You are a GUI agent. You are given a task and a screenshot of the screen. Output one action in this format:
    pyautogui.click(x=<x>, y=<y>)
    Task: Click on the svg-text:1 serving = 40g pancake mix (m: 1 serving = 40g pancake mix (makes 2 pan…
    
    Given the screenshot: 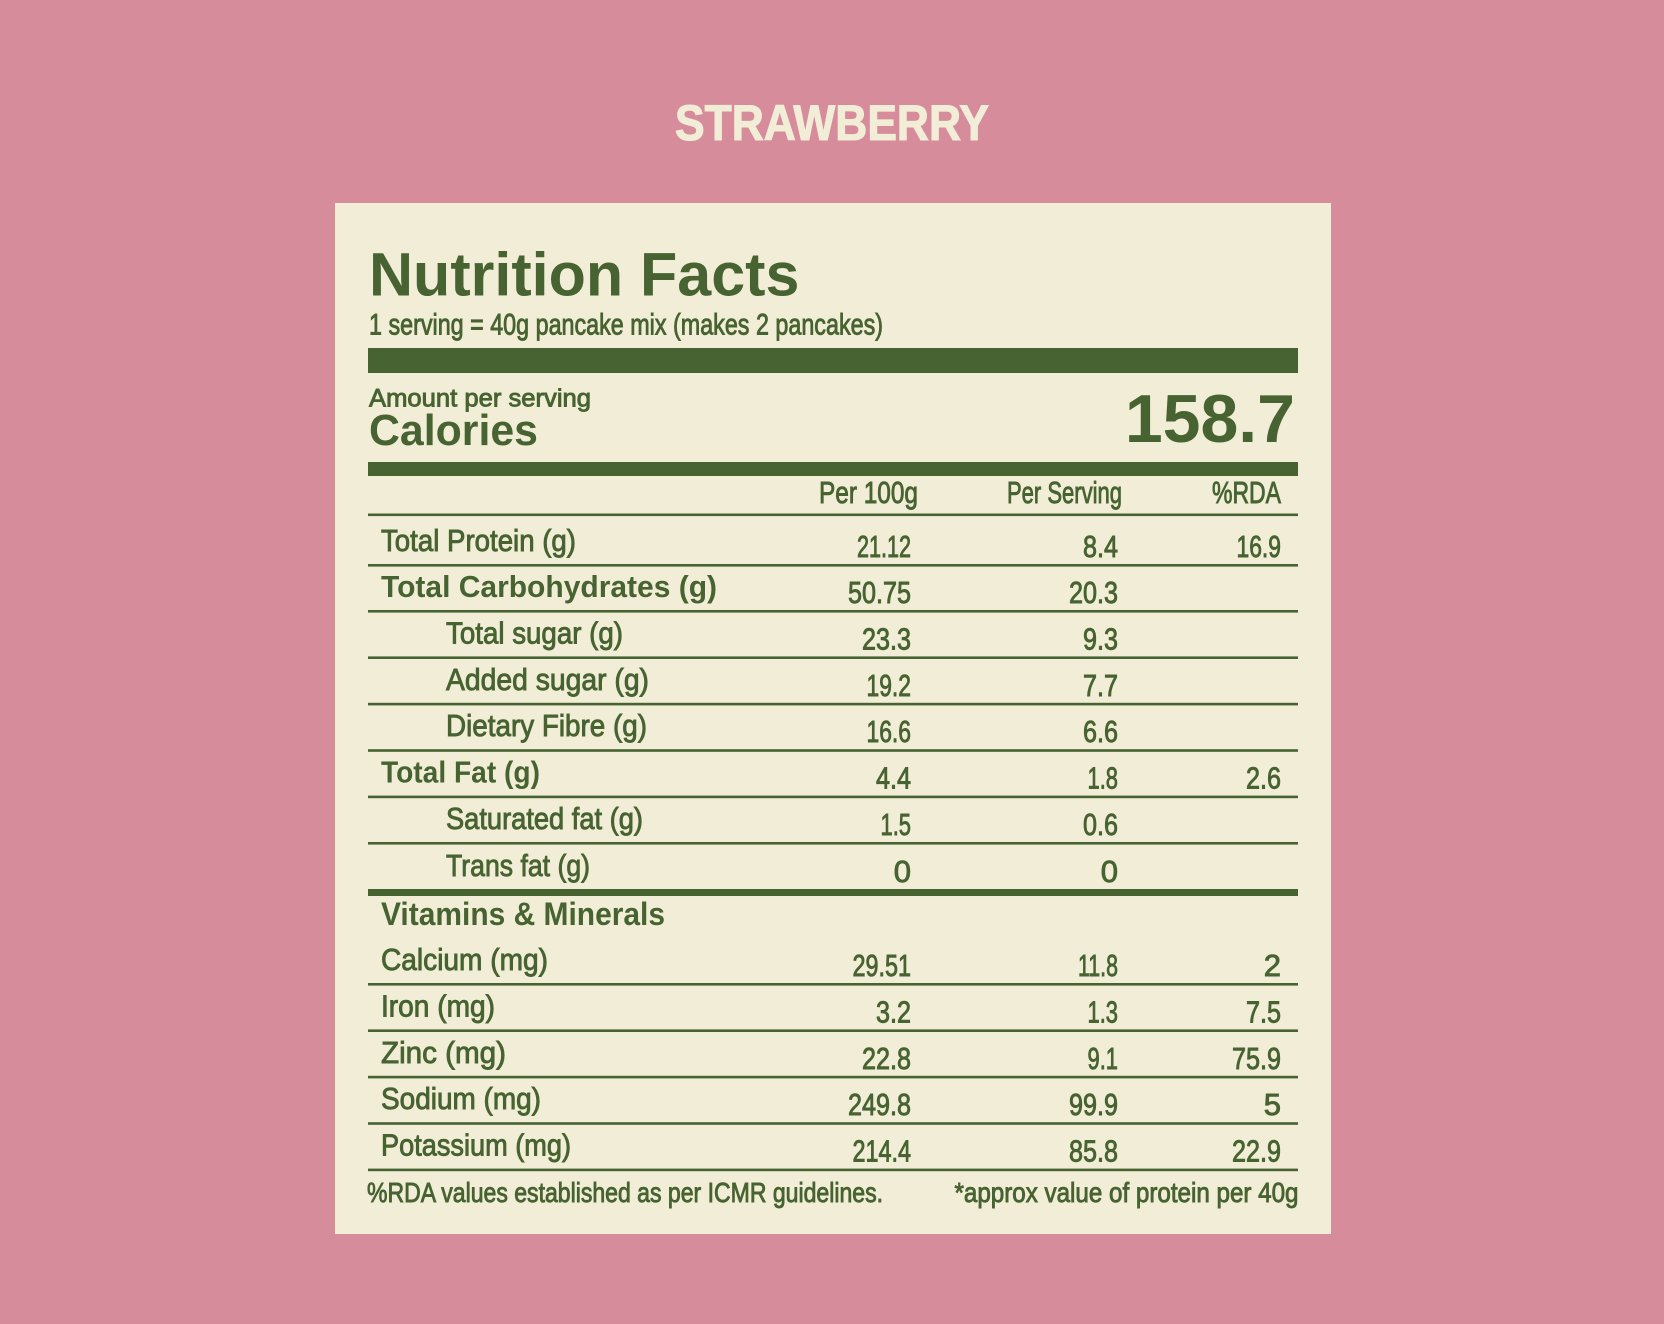 What is the action you would take?
    pyautogui.click(x=626, y=325)
    